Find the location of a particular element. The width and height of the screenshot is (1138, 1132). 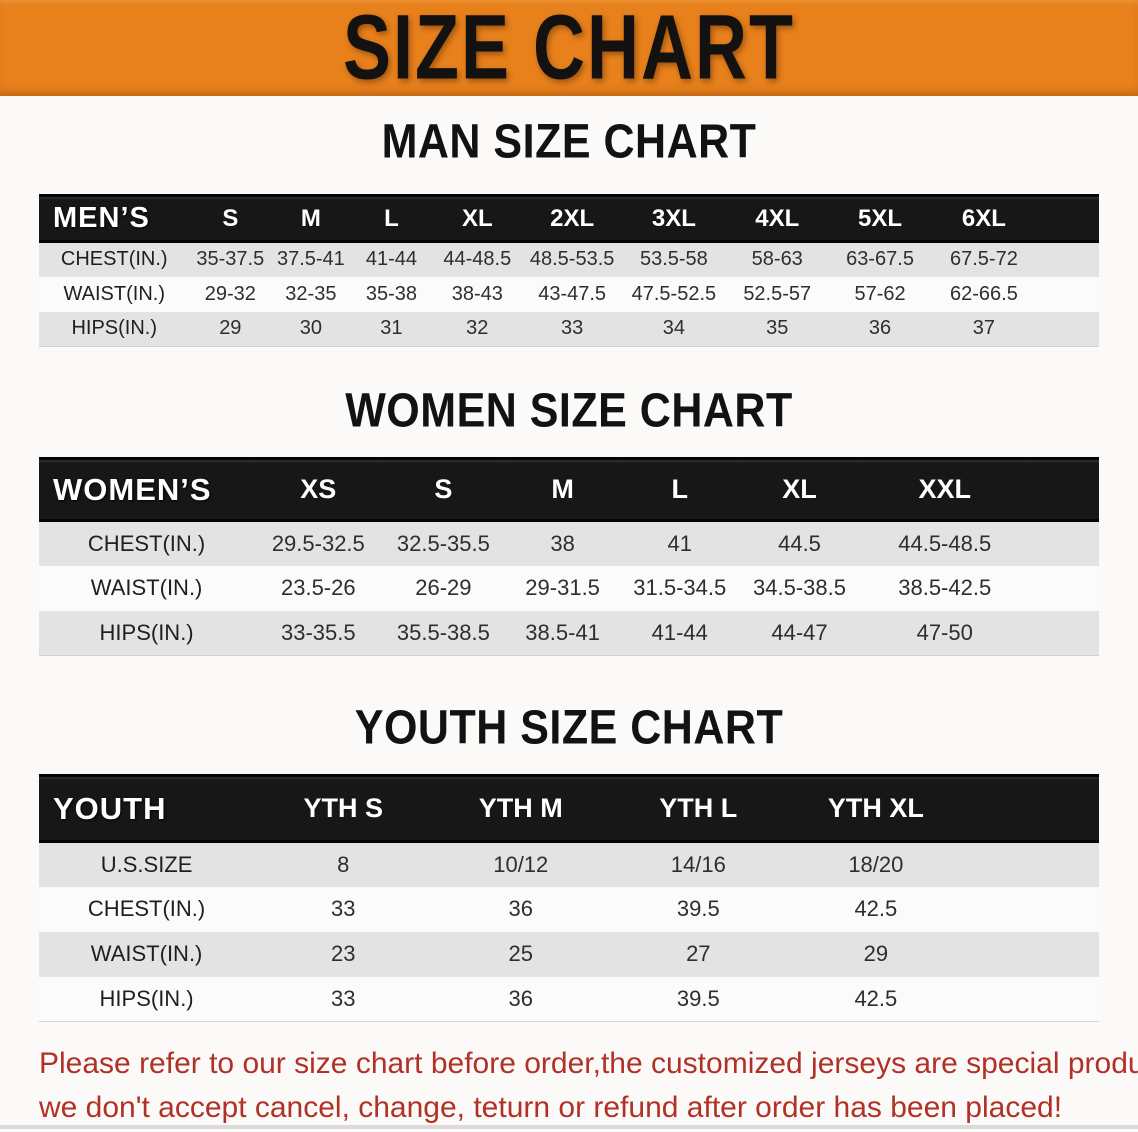

banner: SIZE CHART is located at coordinates (569, 49).